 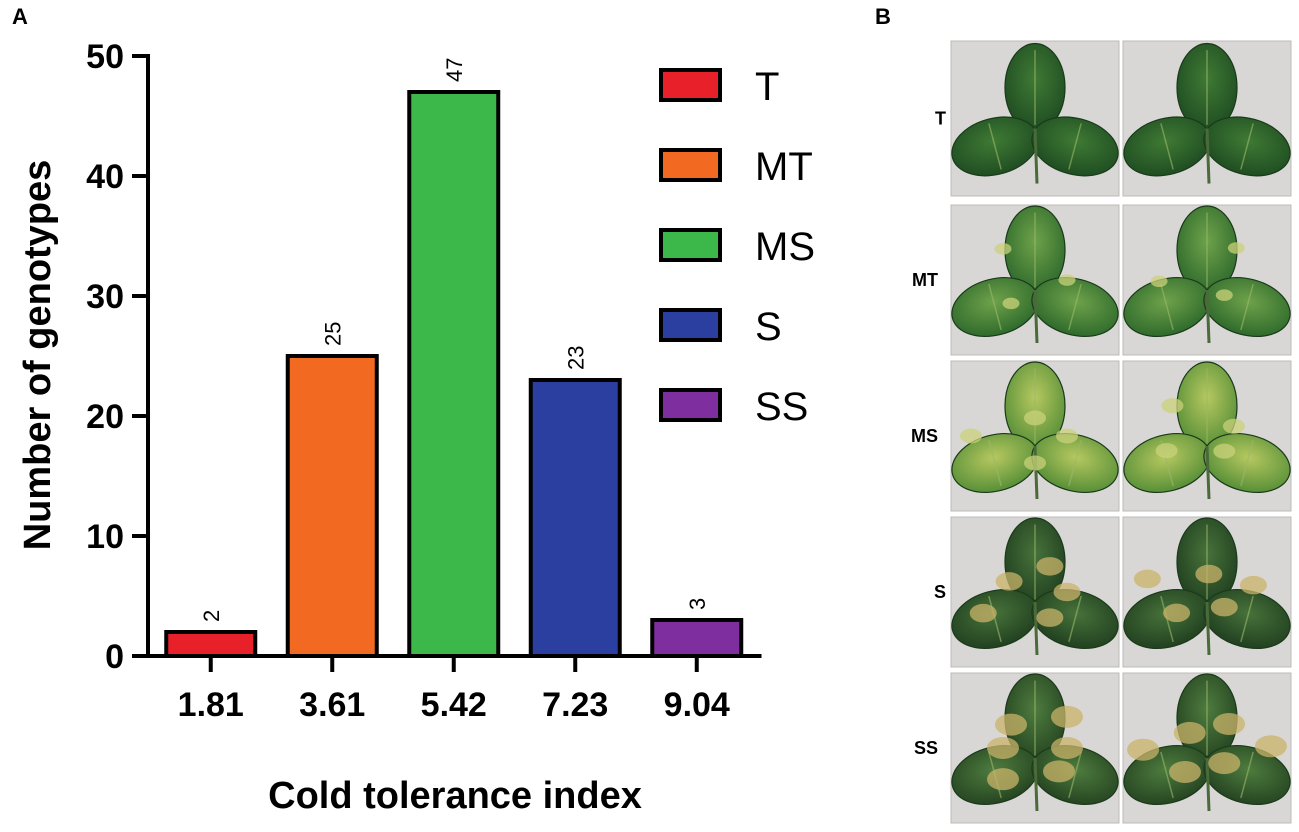 What do you see at coordinates (20, 16) in the screenshot?
I see `panel-a-label: A` at bounding box center [20, 16].